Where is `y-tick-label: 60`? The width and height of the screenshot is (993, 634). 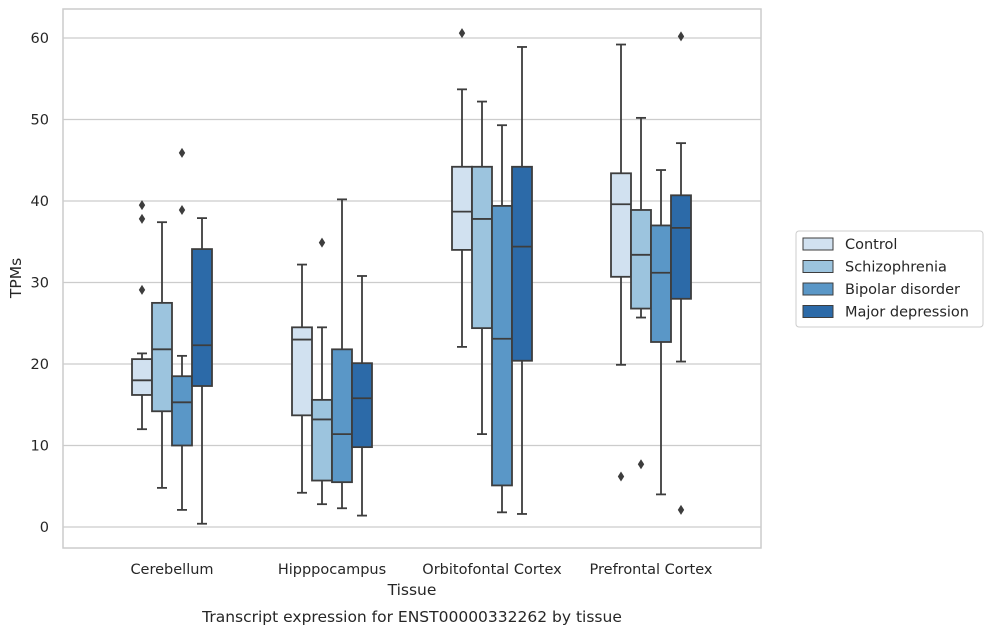 y-tick-label: 60 is located at coordinates (40, 39).